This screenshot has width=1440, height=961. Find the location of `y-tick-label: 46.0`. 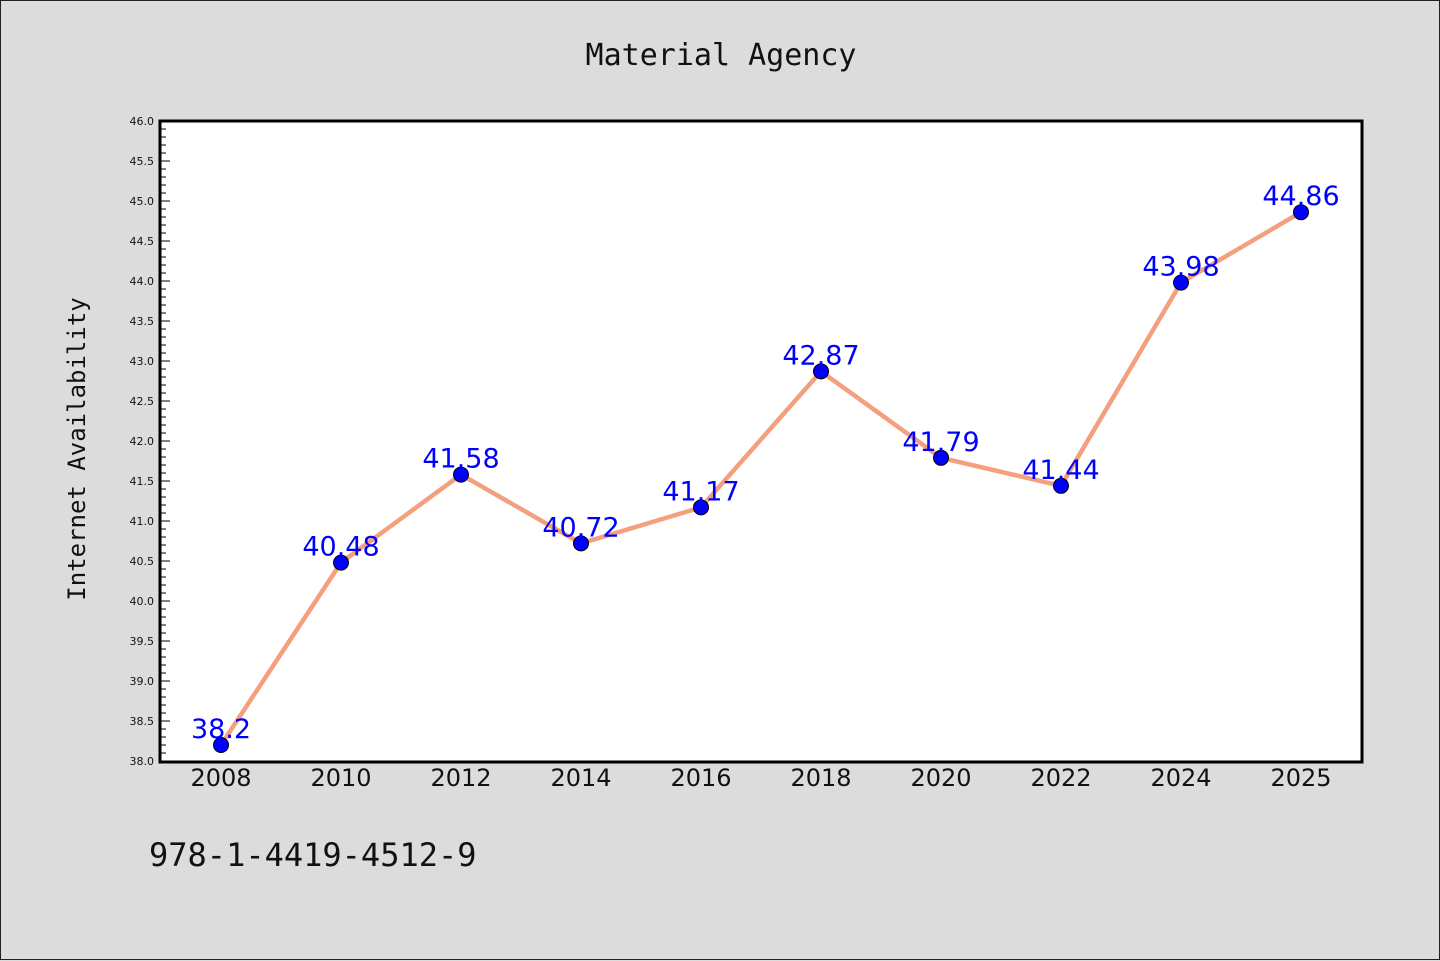

y-tick-label: 46.0 is located at coordinates (142, 121).